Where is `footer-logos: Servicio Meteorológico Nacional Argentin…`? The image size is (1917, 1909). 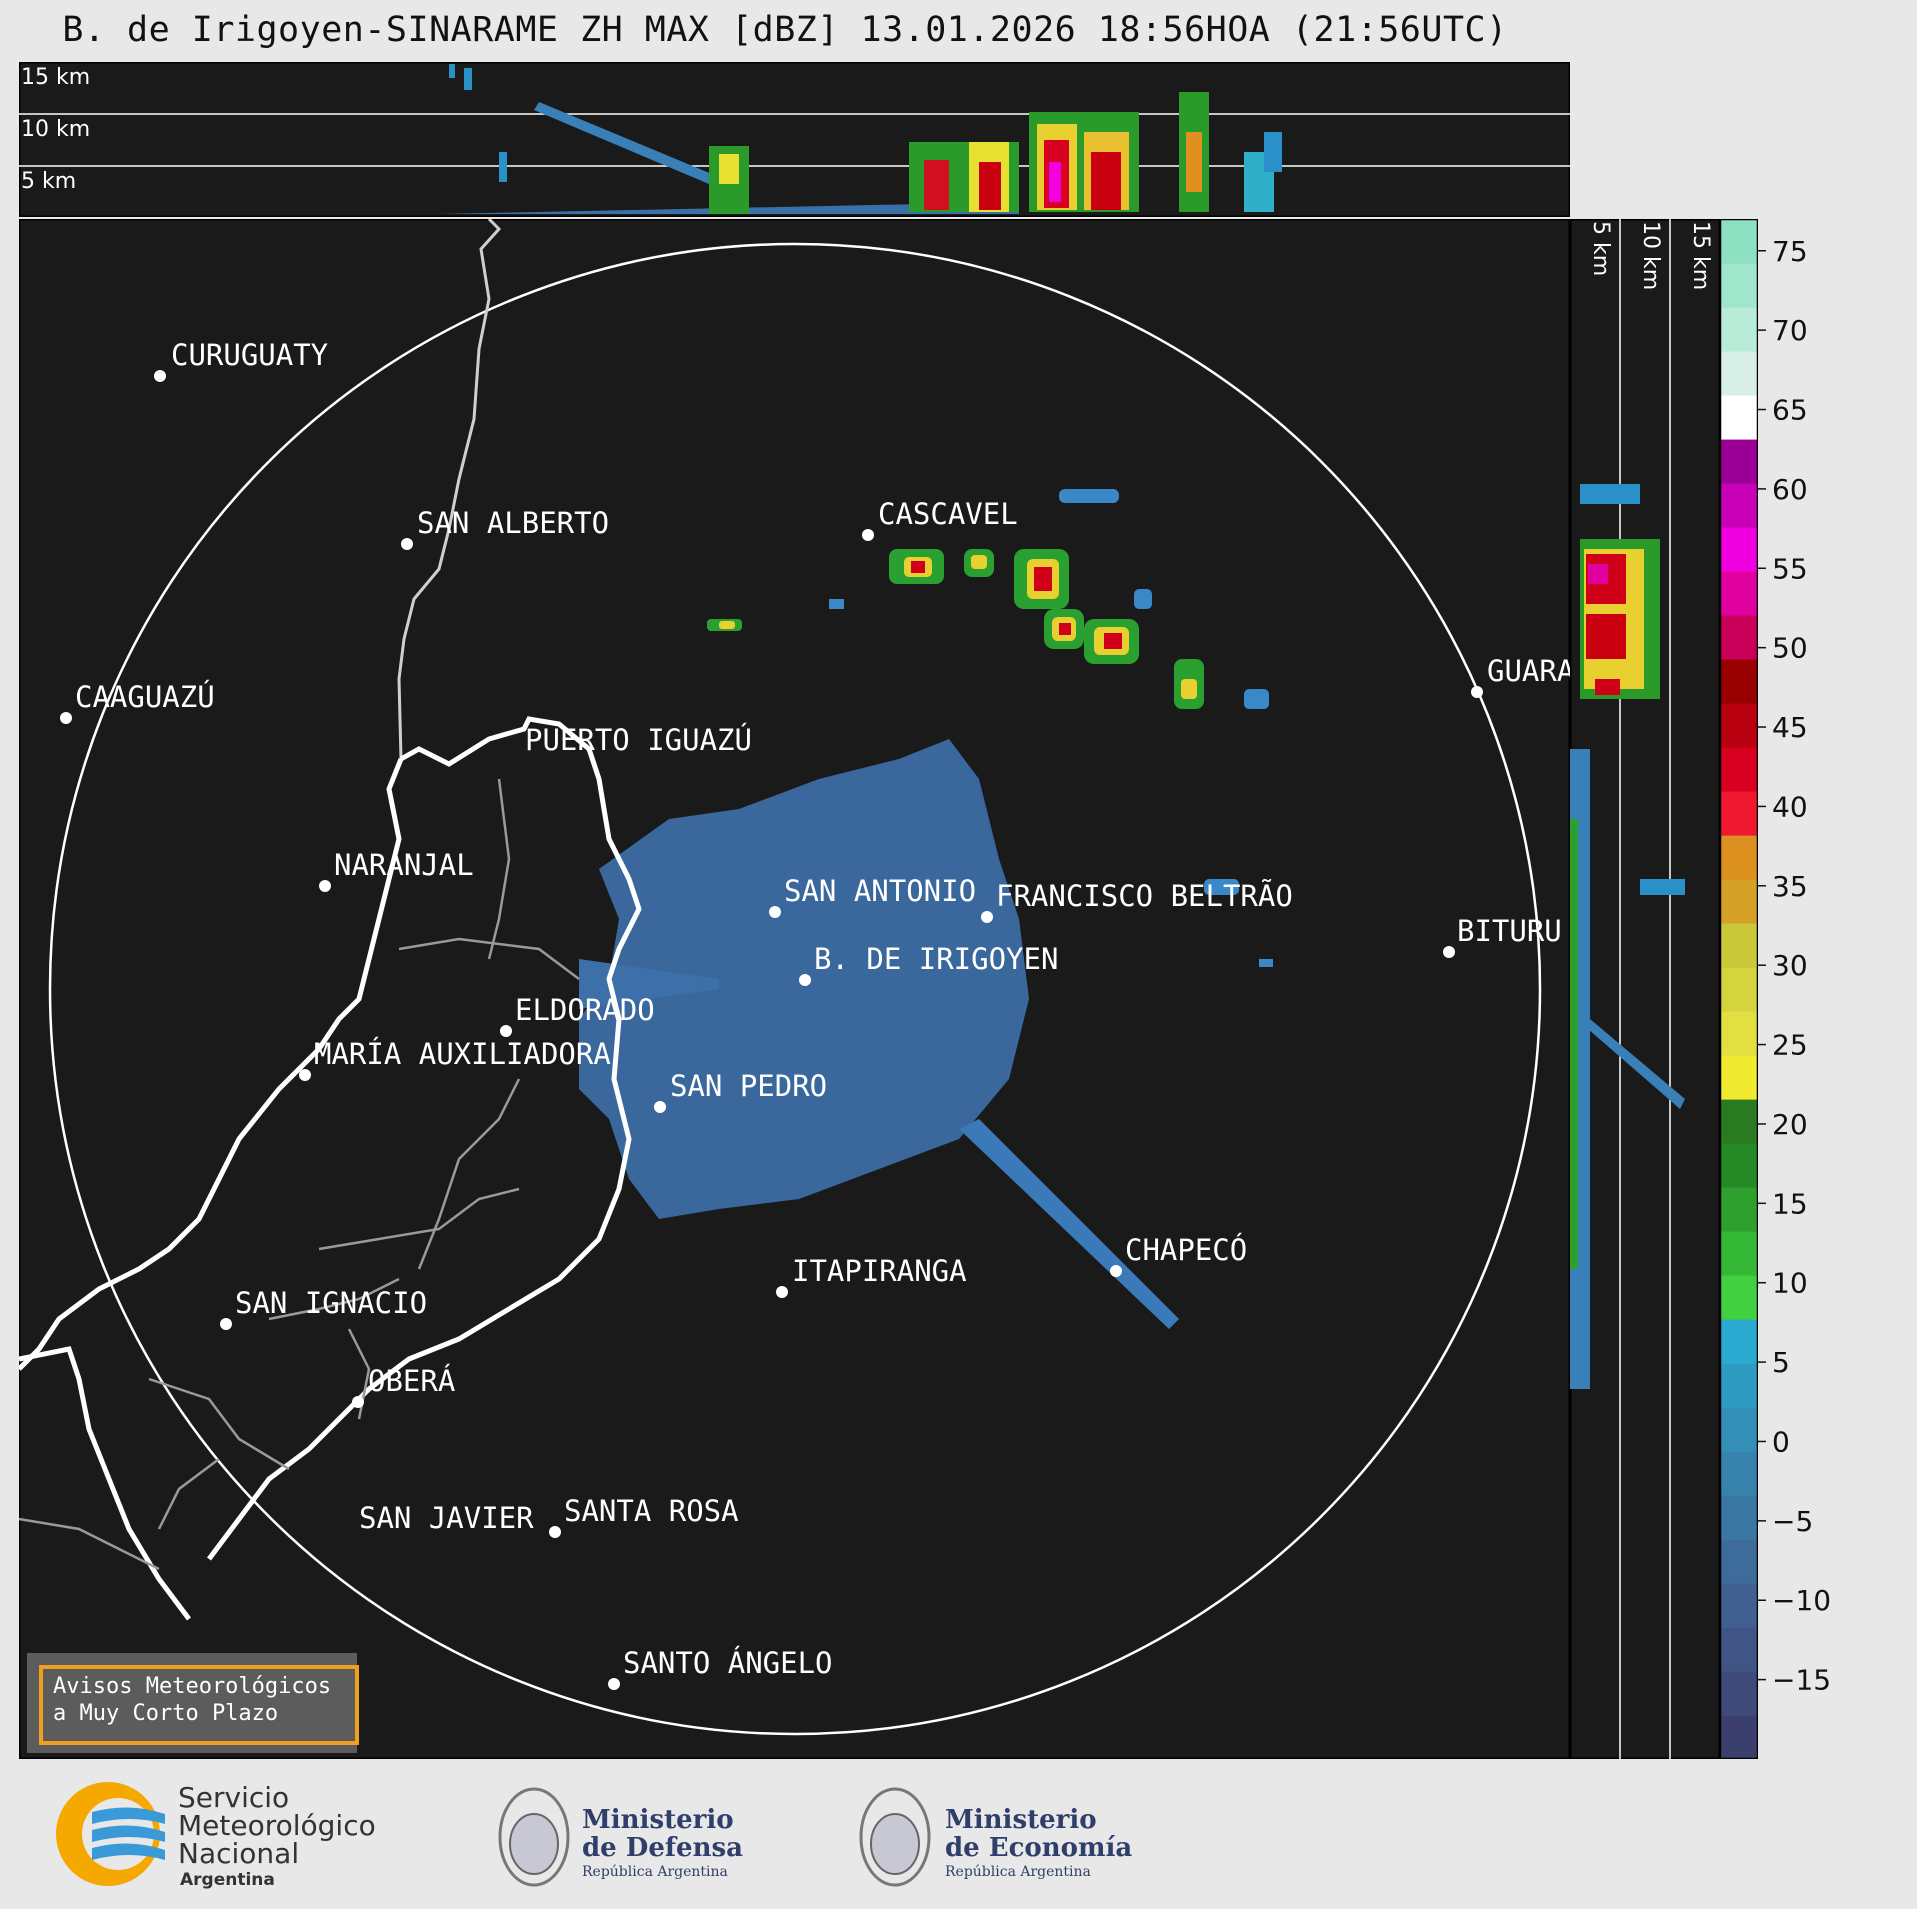 footer-logos: Servicio Meteorológico Nacional Argentin… is located at coordinates (958, 1835).